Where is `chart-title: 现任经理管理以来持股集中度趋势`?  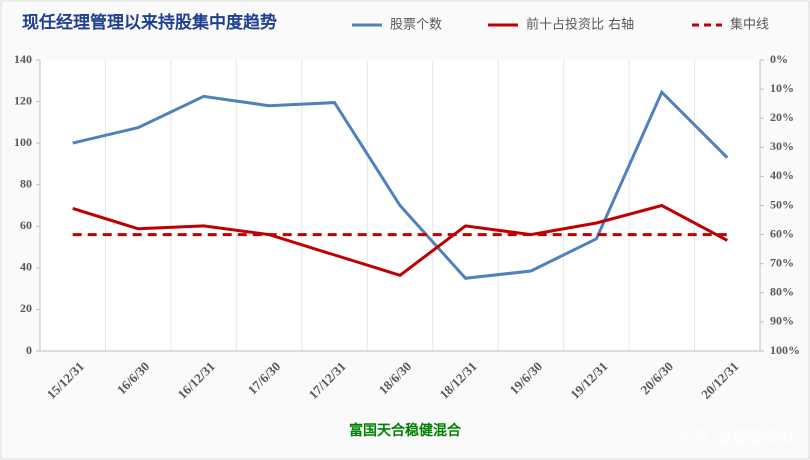
chart-title: 现任经理管理以来持股集中度趋势 is located at coordinates (149, 22).